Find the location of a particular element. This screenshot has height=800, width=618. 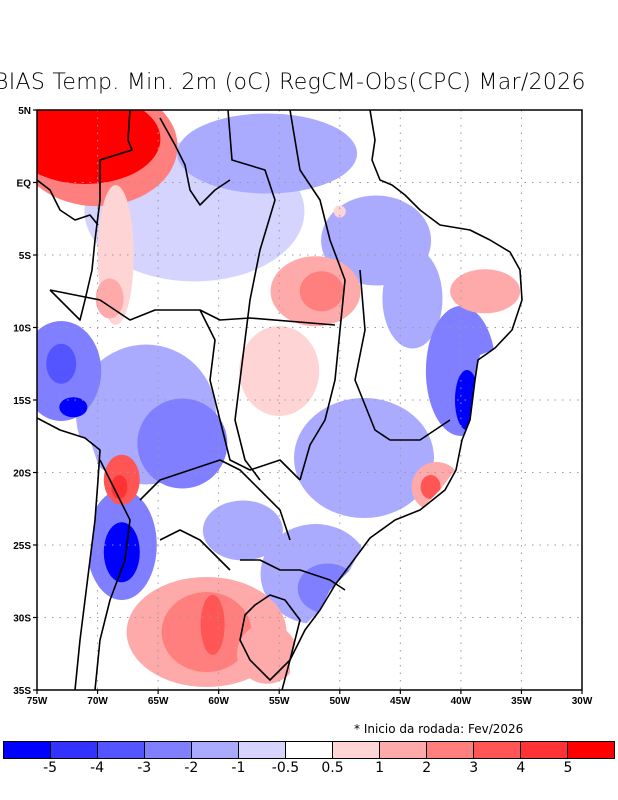

lon-tick-label: 55W is located at coordinates (279, 701).